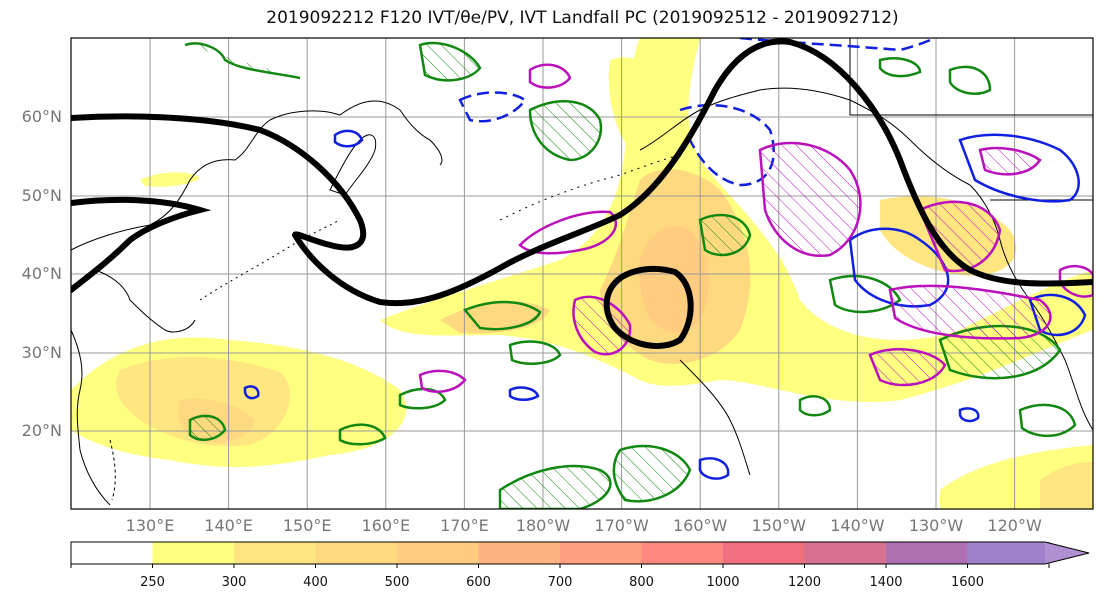 The image size is (1105, 603). What do you see at coordinates (257, 175) in the screenshot?
I see `asia-coast` at bounding box center [257, 175].